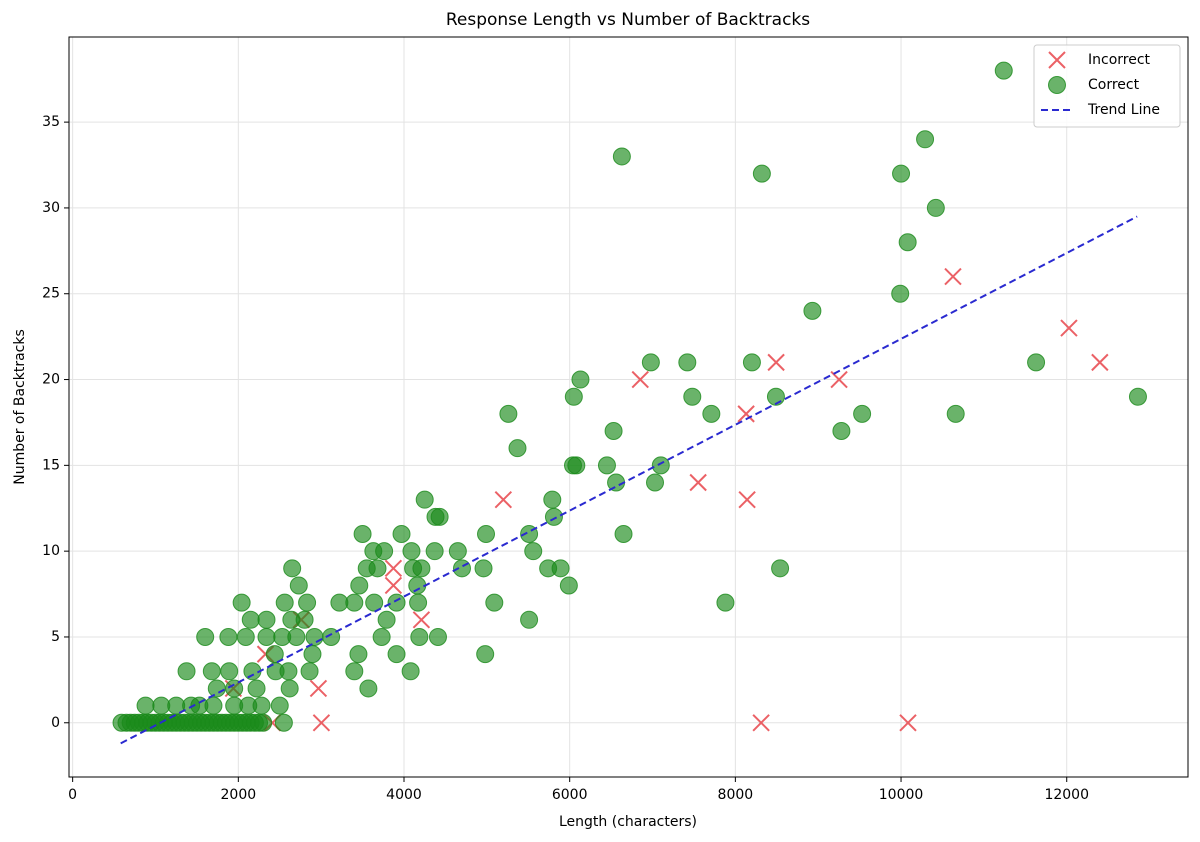 The height and width of the screenshot is (842, 1200). What do you see at coordinates (1066, 795) in the screenshot?
I see `x-tick-label: 12000` at bounding box center [1066, 795].